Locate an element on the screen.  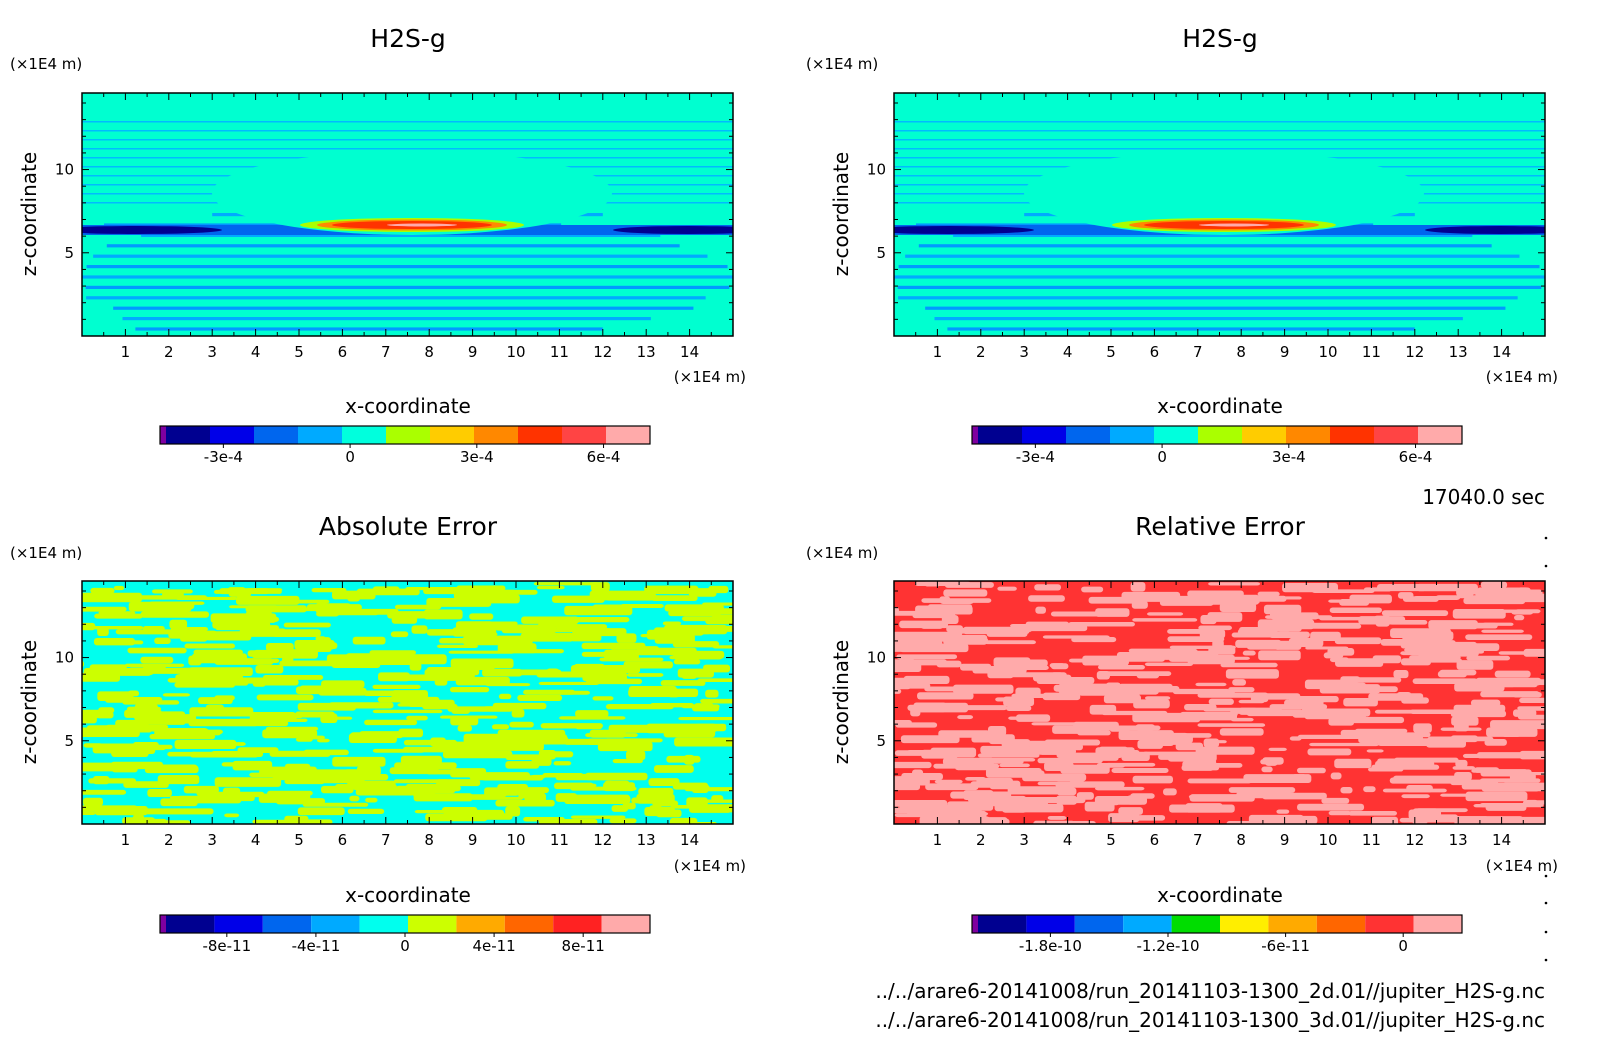
y-tick-label: 10 is located at coordinates (64, 170).